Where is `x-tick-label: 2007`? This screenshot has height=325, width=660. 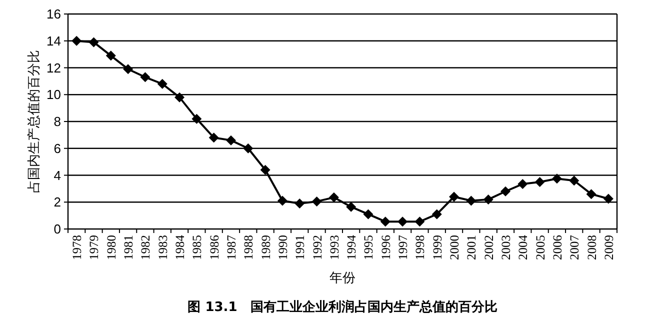
x-tick-label: 2007 is located at coordinates (575, 247).